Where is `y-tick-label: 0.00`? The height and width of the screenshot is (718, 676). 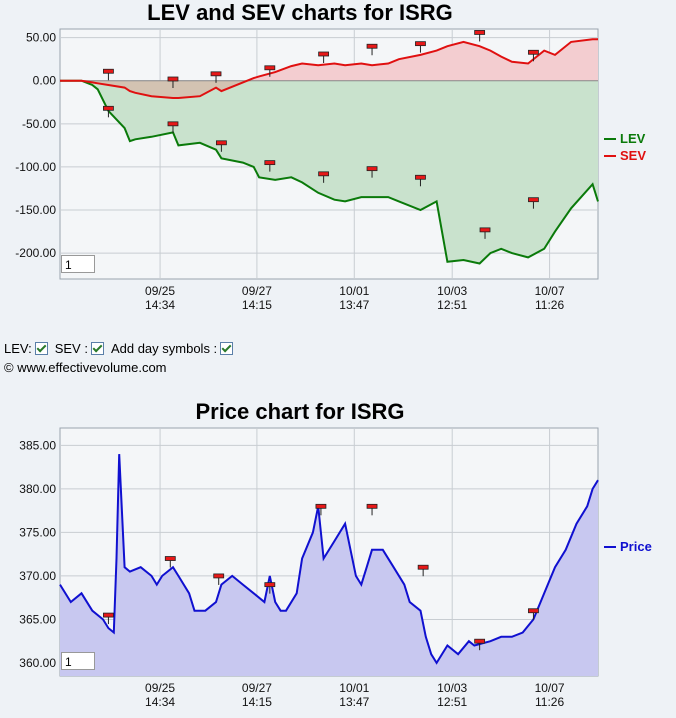 y-tick-label: 0.00 is located at coordinates (45, 81).